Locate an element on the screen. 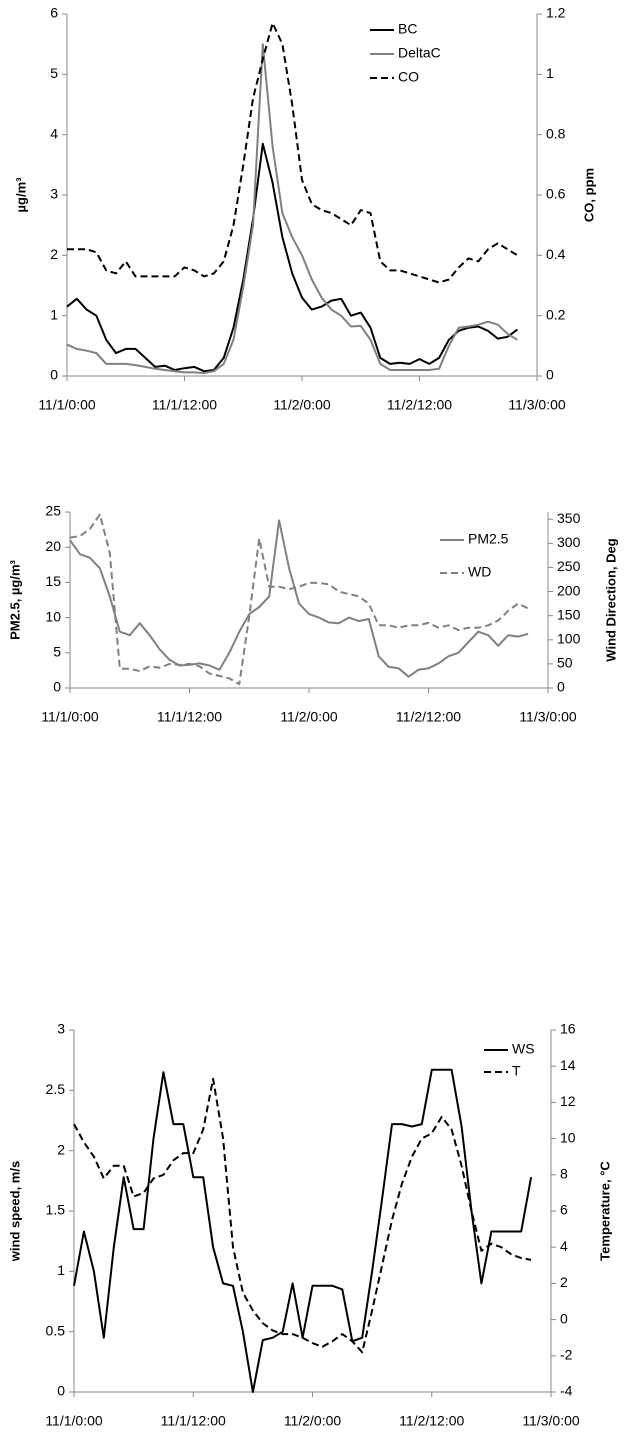 The height and width of the screenshot is (1435, 624). legend-label: BC is located at coordinates (407, 29).